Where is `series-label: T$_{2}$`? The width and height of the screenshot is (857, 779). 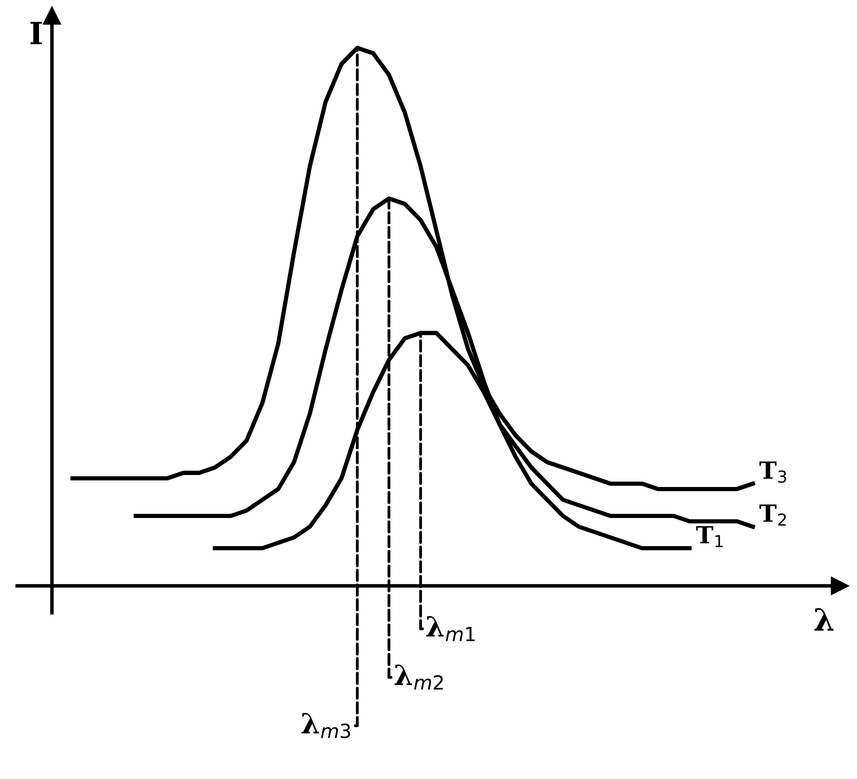 series-label: T$_{2}$ is located at coordinates (772, 515).